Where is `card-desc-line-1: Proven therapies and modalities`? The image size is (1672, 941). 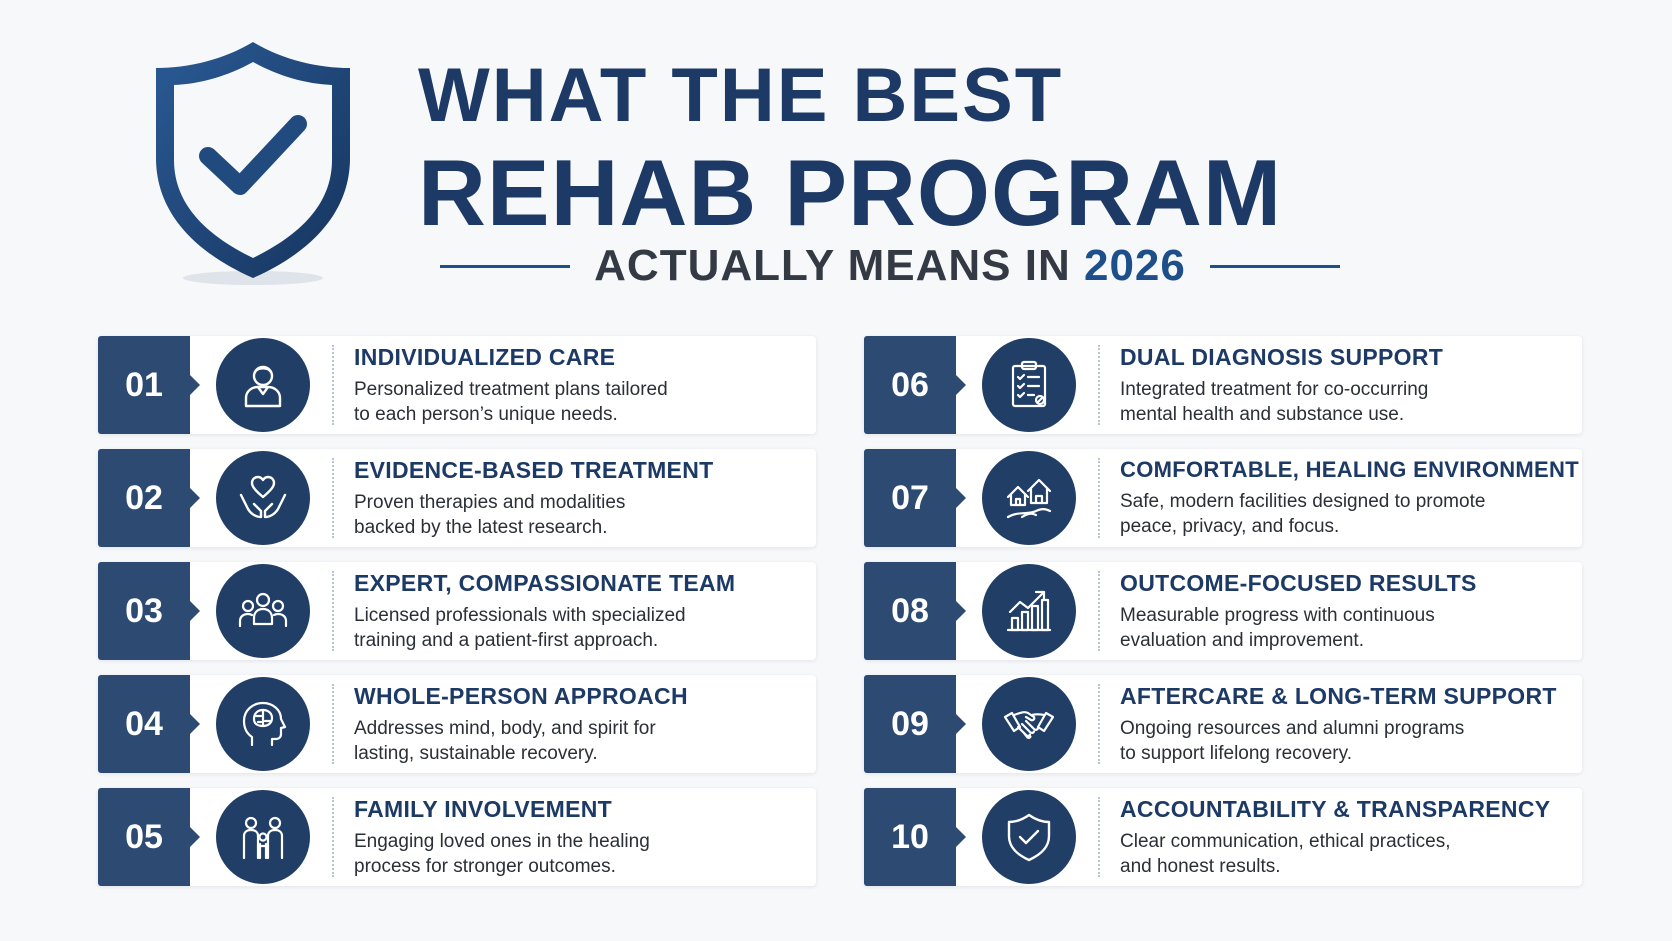 card-desc-line-1: Proven therapies and modalities is located at coordinates (490, 502).